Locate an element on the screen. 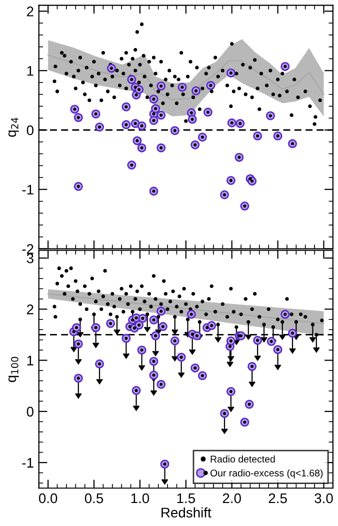  x-tick-label: 0.5 is located at coordinates (94, 498).